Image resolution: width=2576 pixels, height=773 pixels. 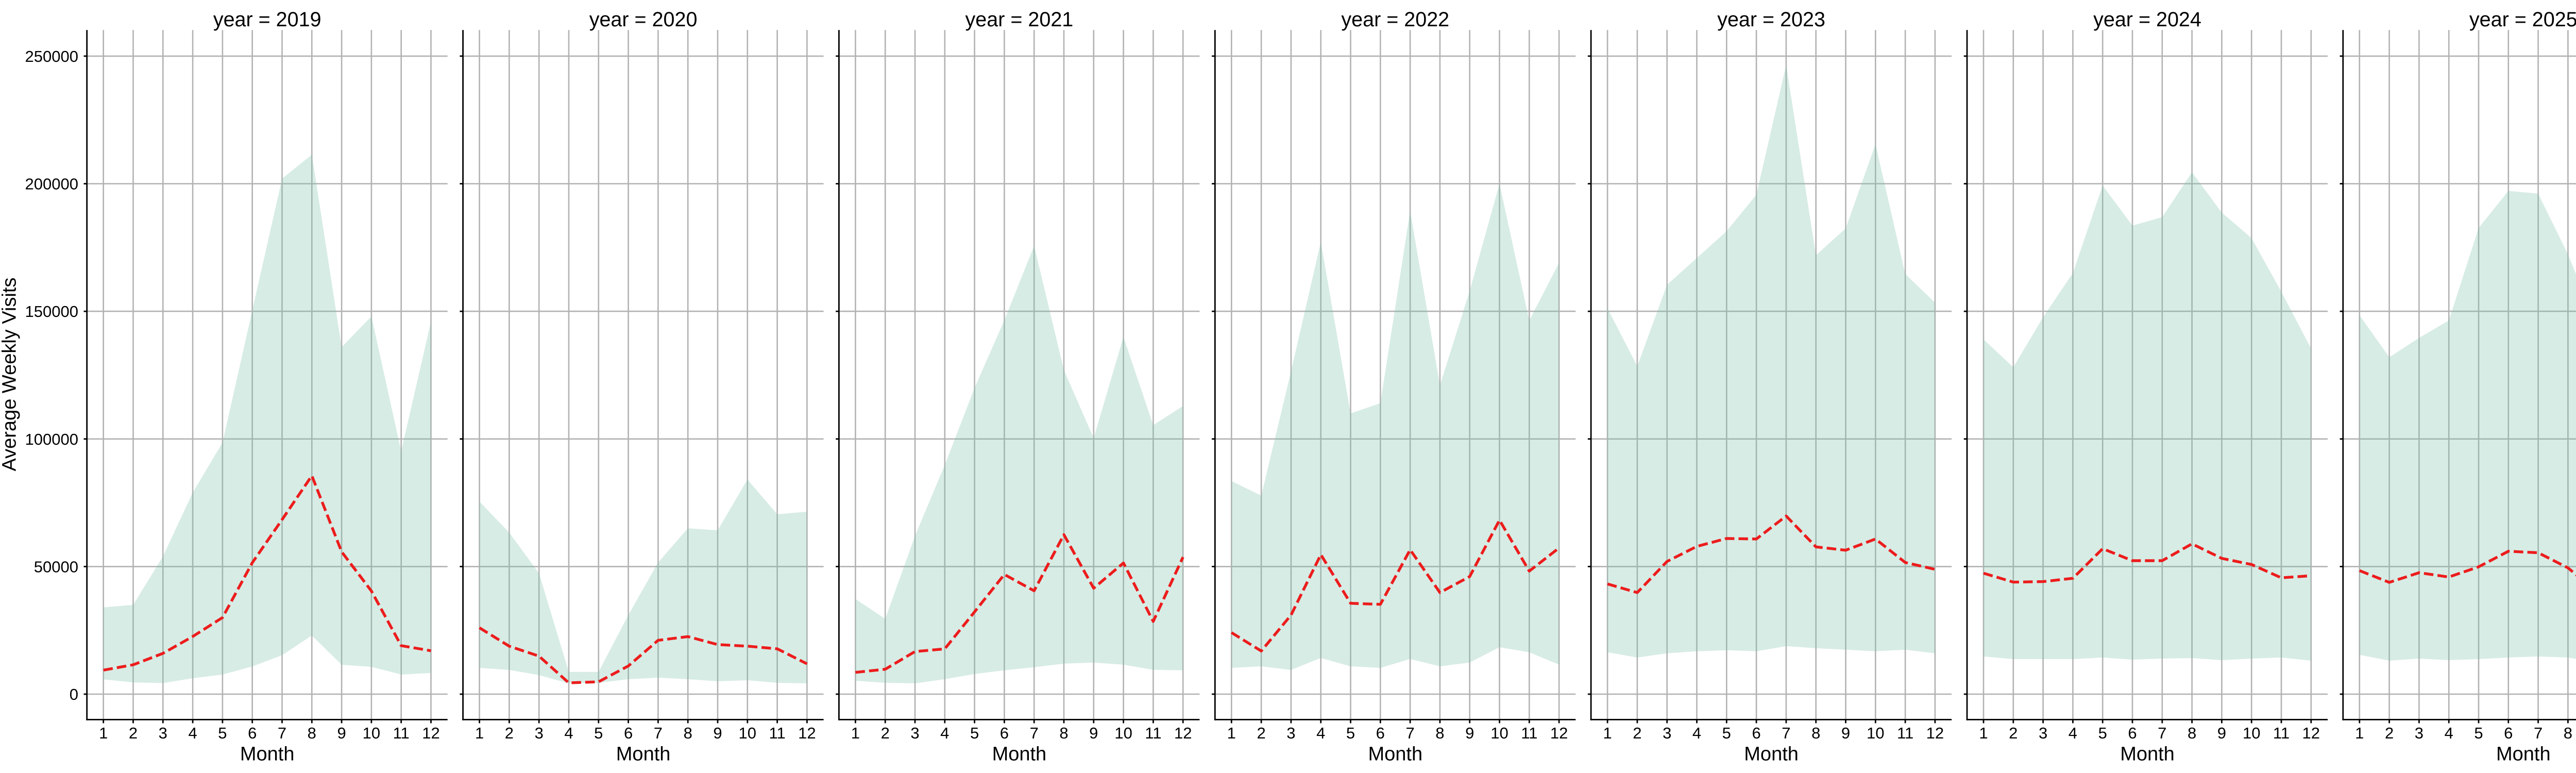 I want to click on svg-text: year = 2019, so click(x=267, y=19).